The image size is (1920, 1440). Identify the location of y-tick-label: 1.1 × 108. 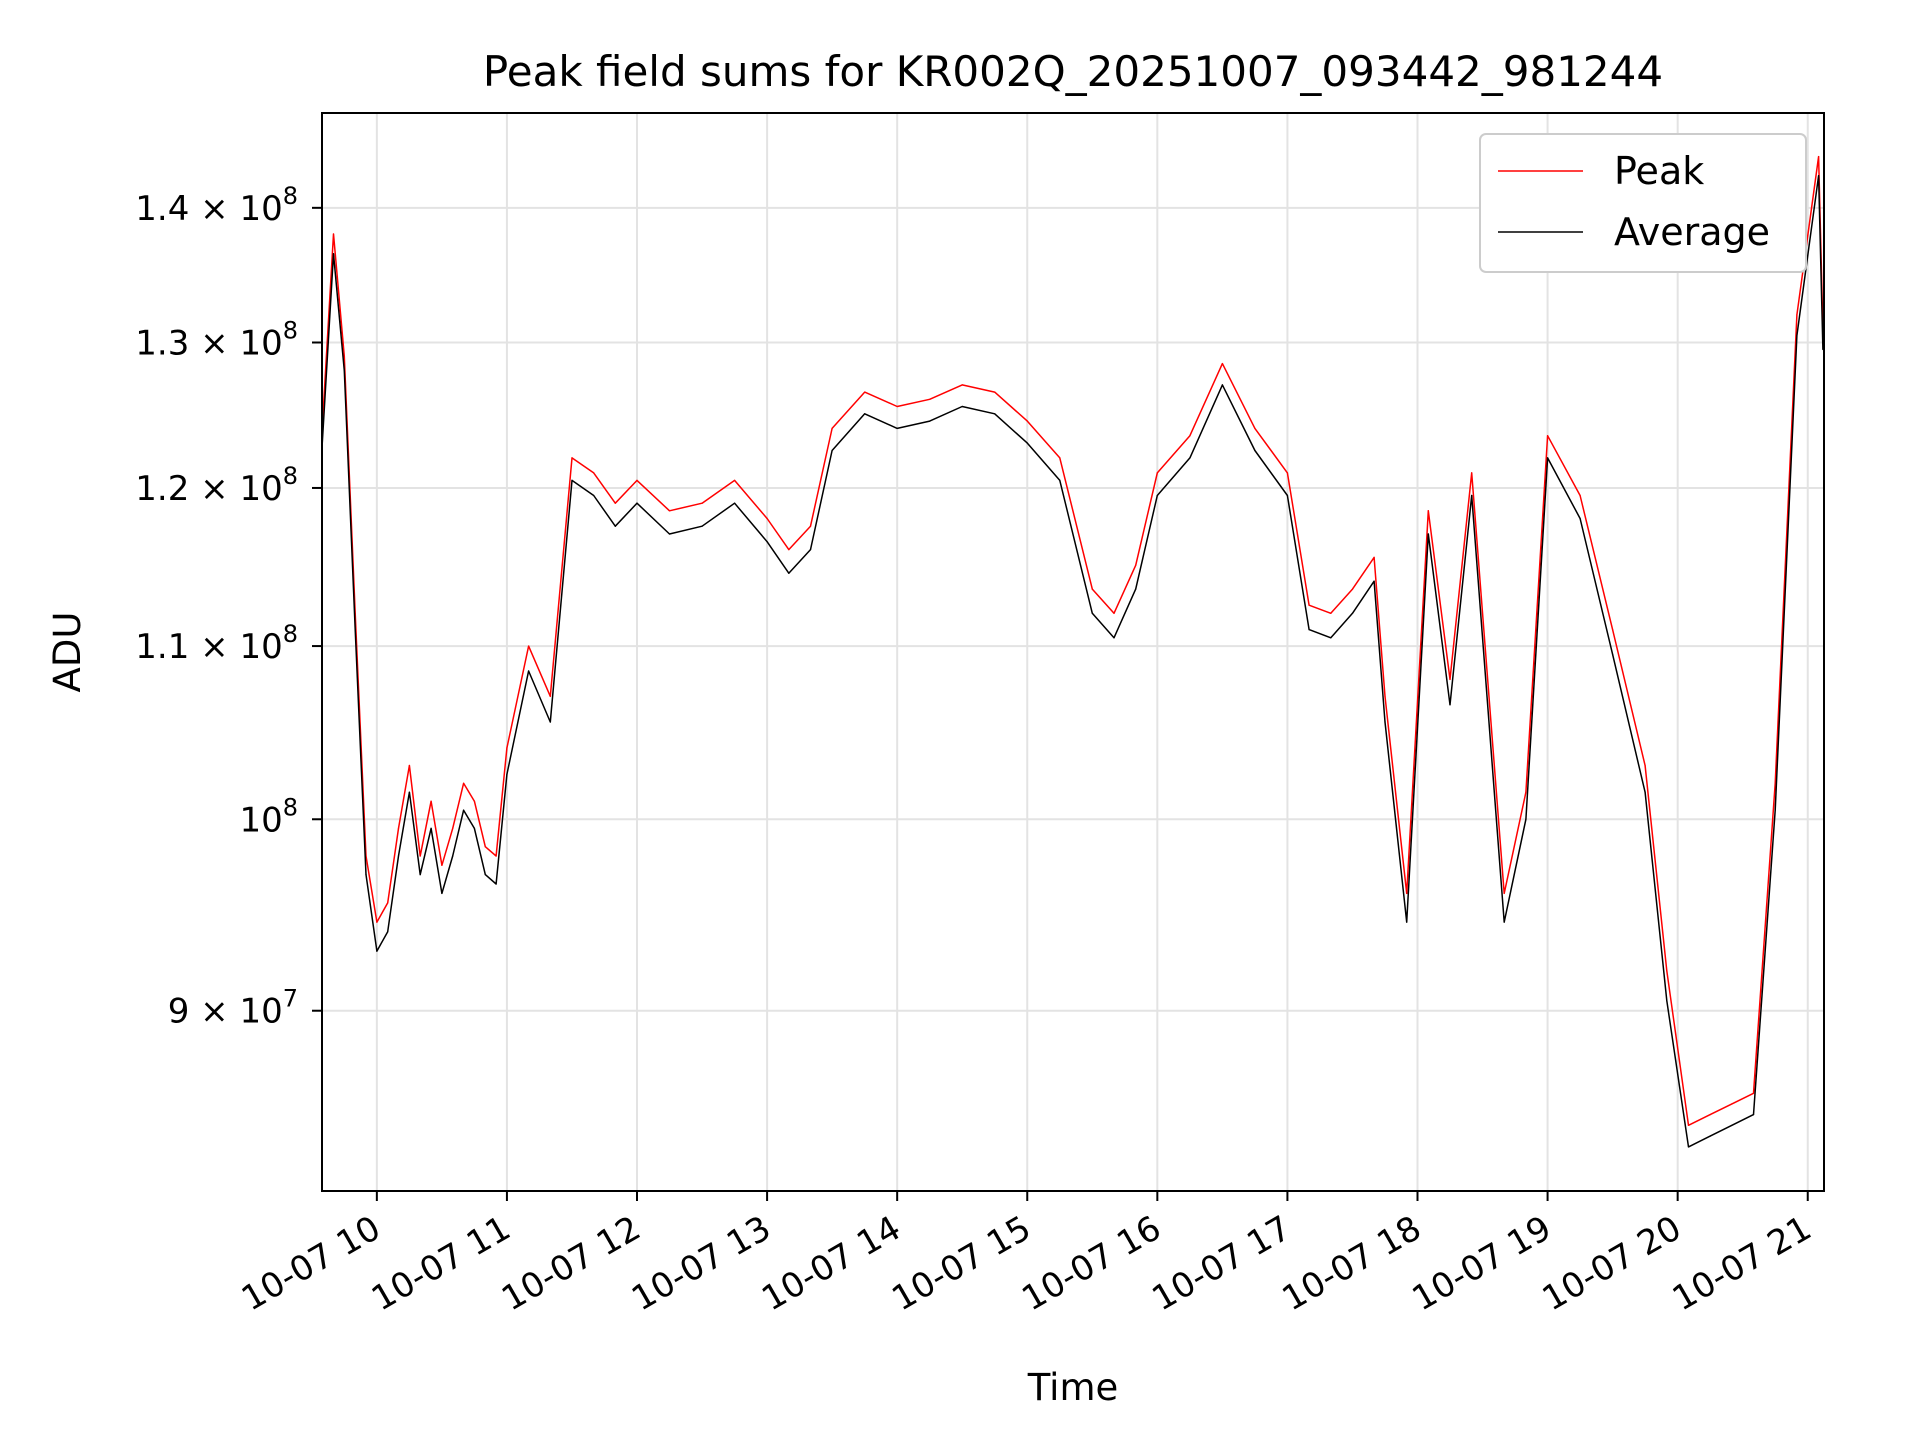
(216, 643).